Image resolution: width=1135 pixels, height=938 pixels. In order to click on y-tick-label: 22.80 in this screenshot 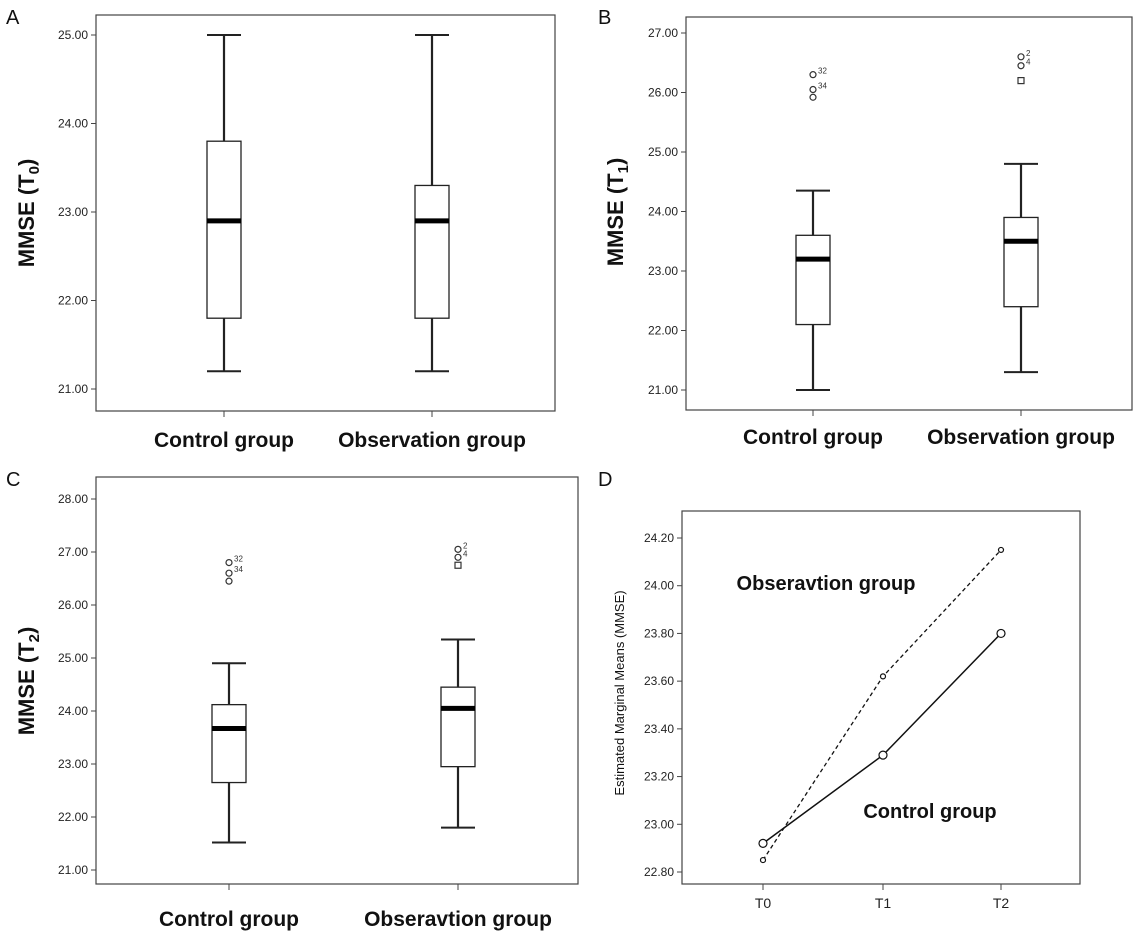, I will do `click(659, 872)`.